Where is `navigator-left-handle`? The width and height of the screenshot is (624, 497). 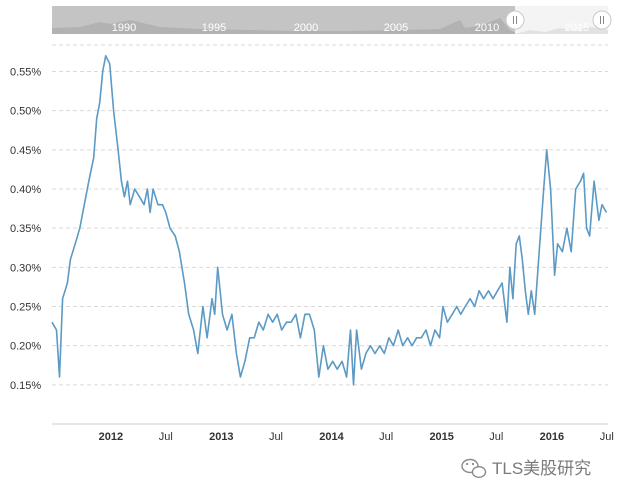
navigator-left-handle is located at coordinates (515, 20).